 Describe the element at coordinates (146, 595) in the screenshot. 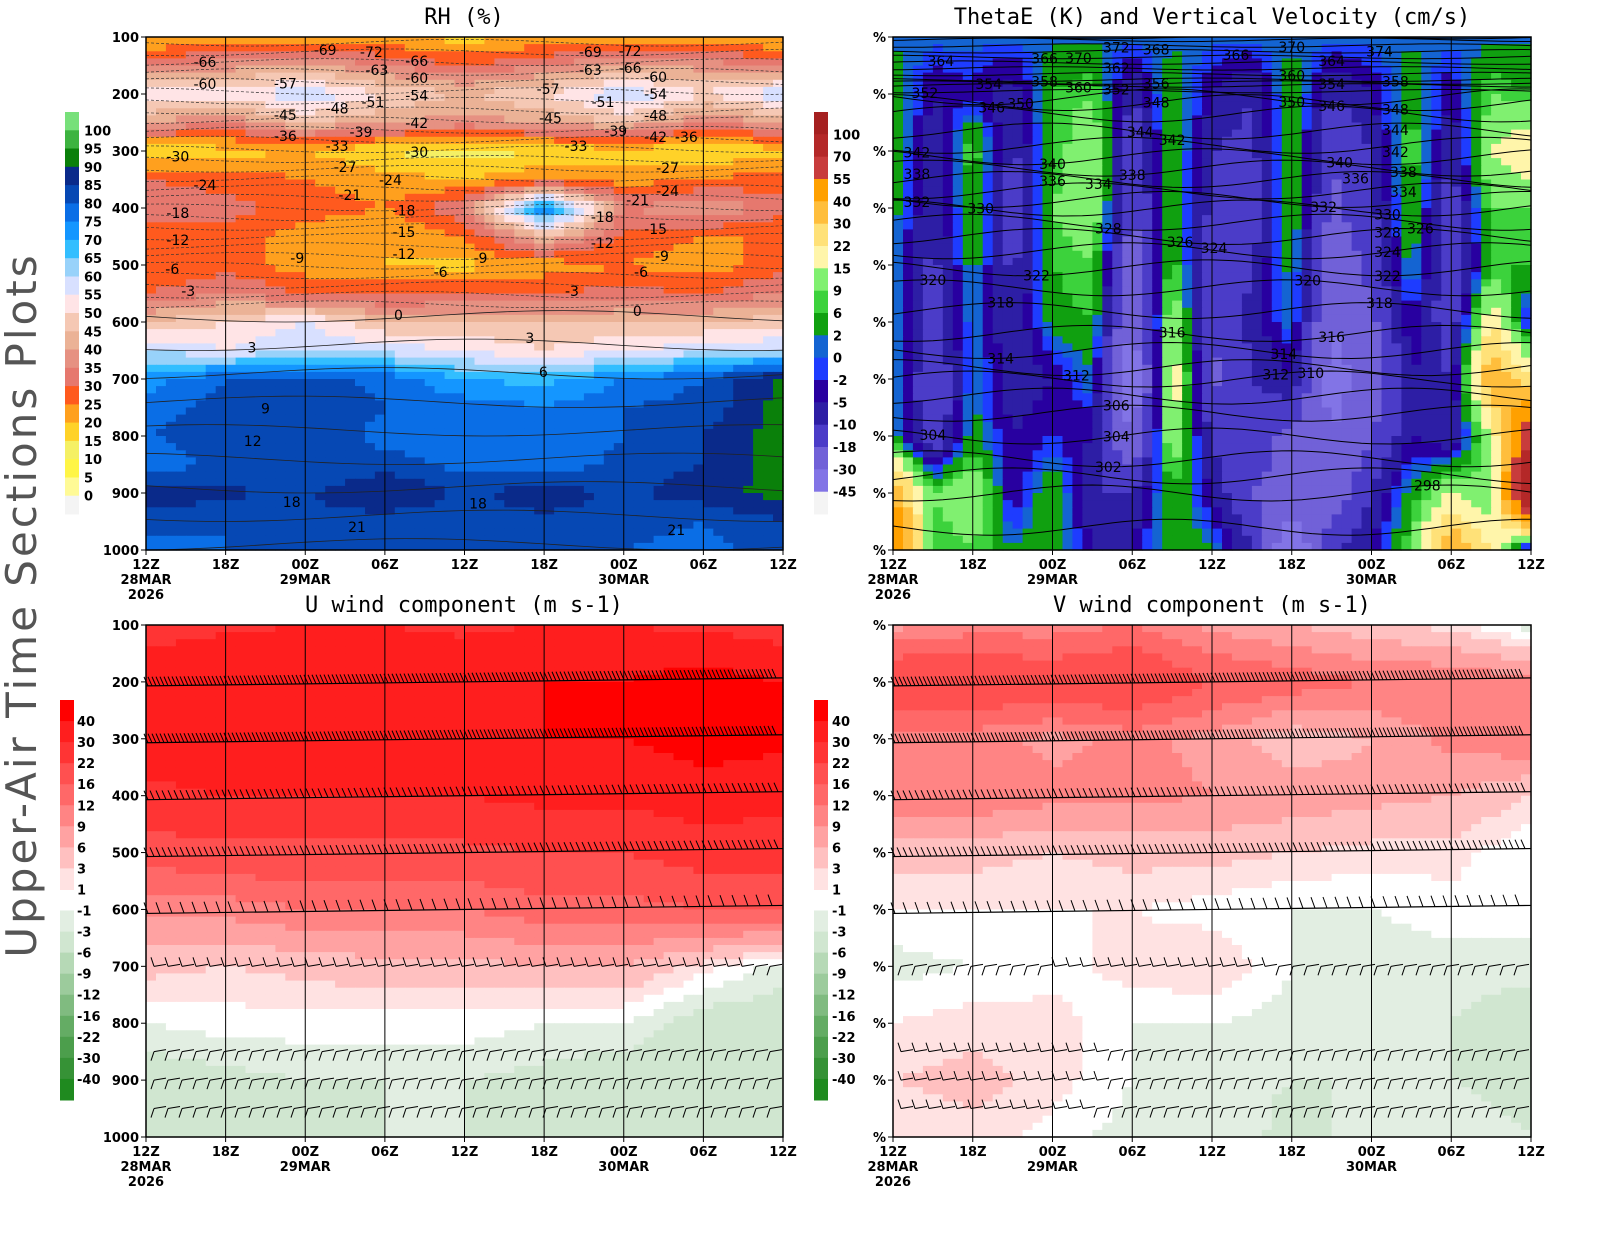

I see `x-year-label: 2026` at that location.